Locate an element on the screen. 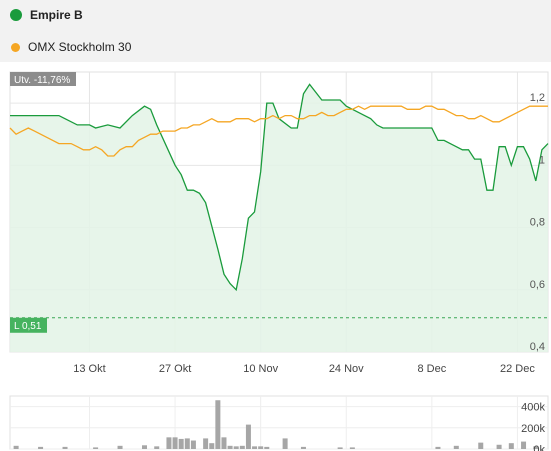 This screenshot has height=451, width=551. volume-tick-labels: 400k 200k 0k is located at coordinates (533, 426).